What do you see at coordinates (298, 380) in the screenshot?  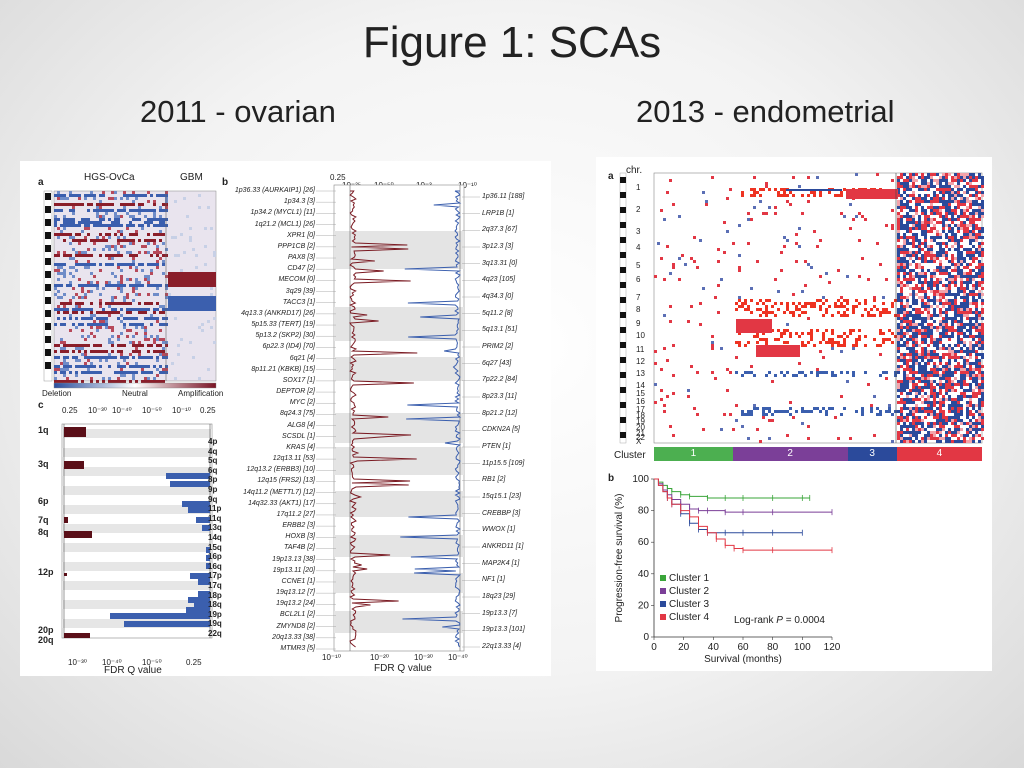 I see `amp-peak-label: SOX17 [1]` at bounding box center [298, 380].